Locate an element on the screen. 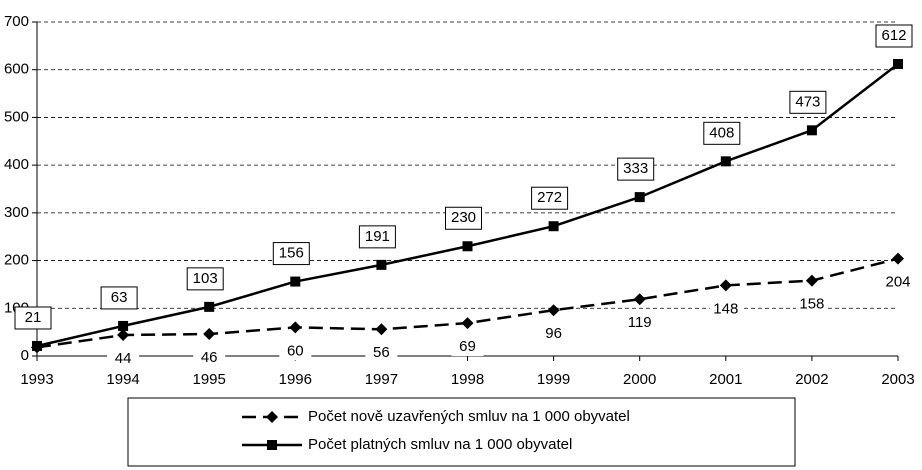 The image size is (922, 470). legend-box is located at coordinates (461, 432).